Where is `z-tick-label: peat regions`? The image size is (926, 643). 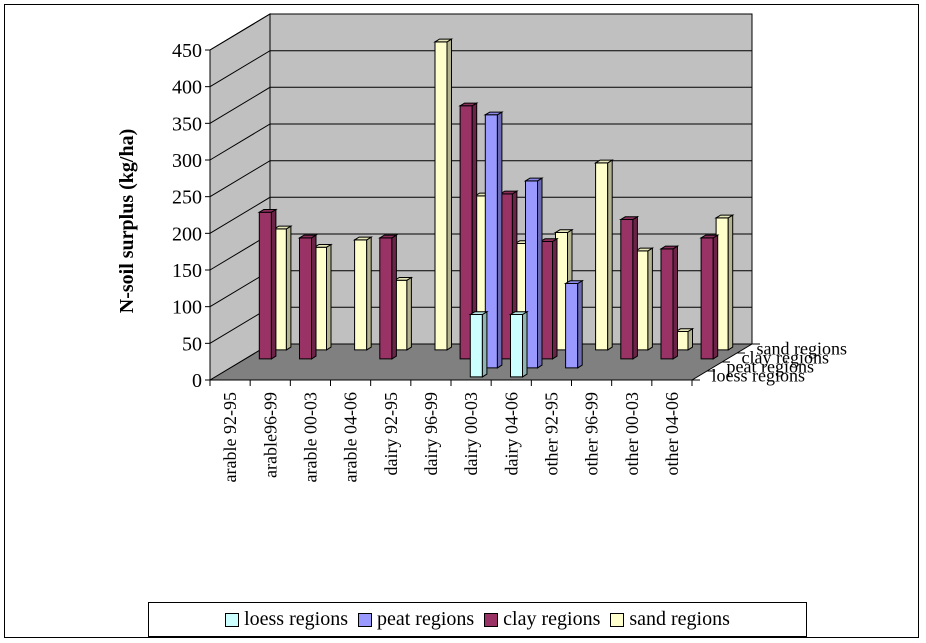
z-tick-label: peat regions is located at coordinates (770, 367).